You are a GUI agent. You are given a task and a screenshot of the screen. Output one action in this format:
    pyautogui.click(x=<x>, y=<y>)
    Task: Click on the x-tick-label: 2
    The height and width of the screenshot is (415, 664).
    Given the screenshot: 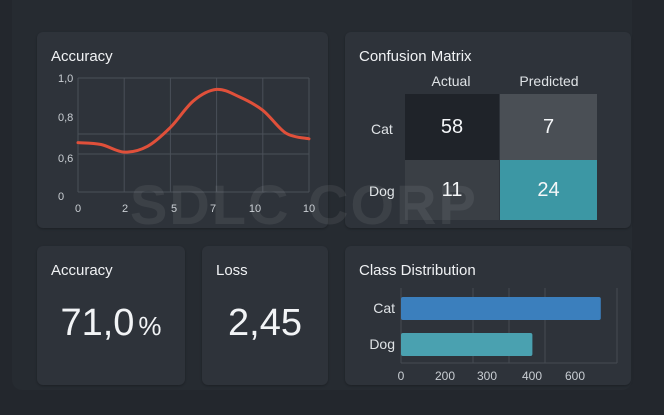 What is the action you would take?
    pyautogui.click(x=125, y=209)
    